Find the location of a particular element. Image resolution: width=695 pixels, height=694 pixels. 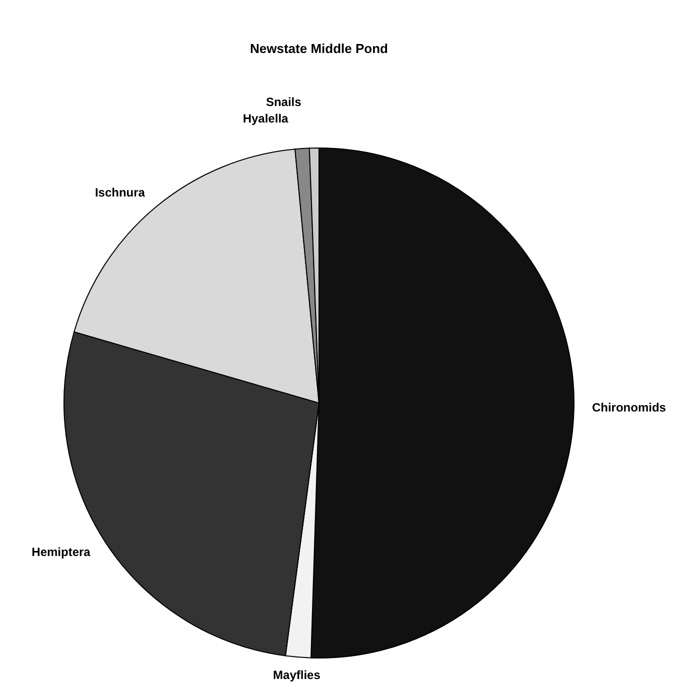

slice-label: Chironomids is located at coordinates (629, 407).